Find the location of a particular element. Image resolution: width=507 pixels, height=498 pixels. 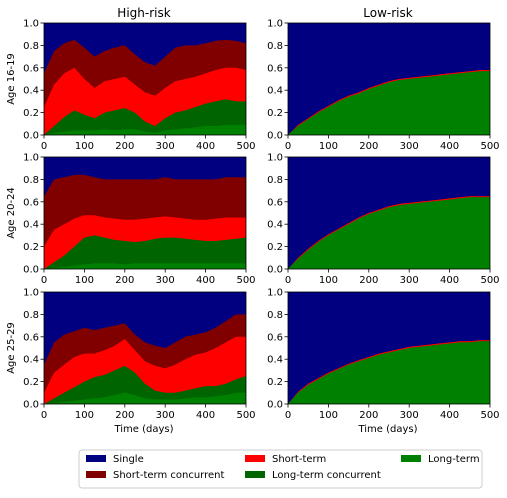

legend-swatch-single is located at coordinates (96, 458).